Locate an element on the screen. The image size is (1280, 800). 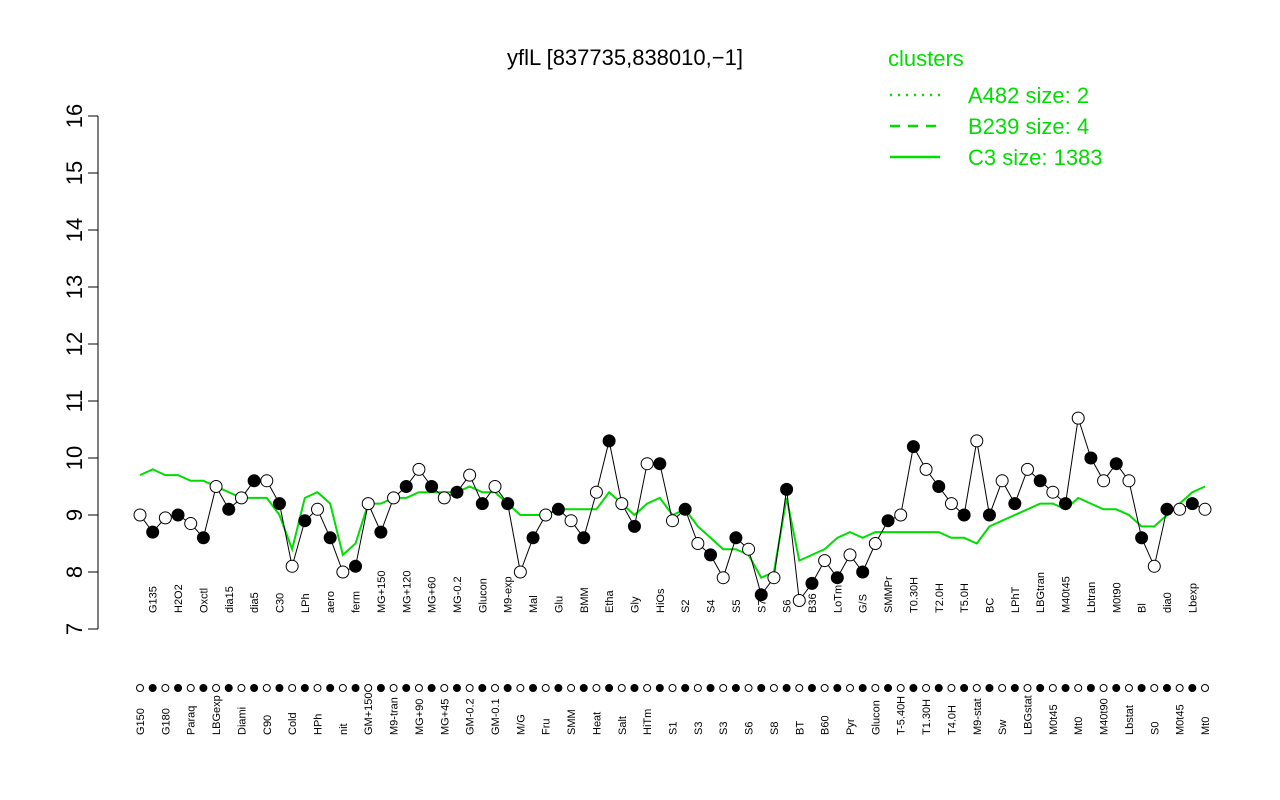
x-tick-label: S3 is located at coordinates (724, 728).